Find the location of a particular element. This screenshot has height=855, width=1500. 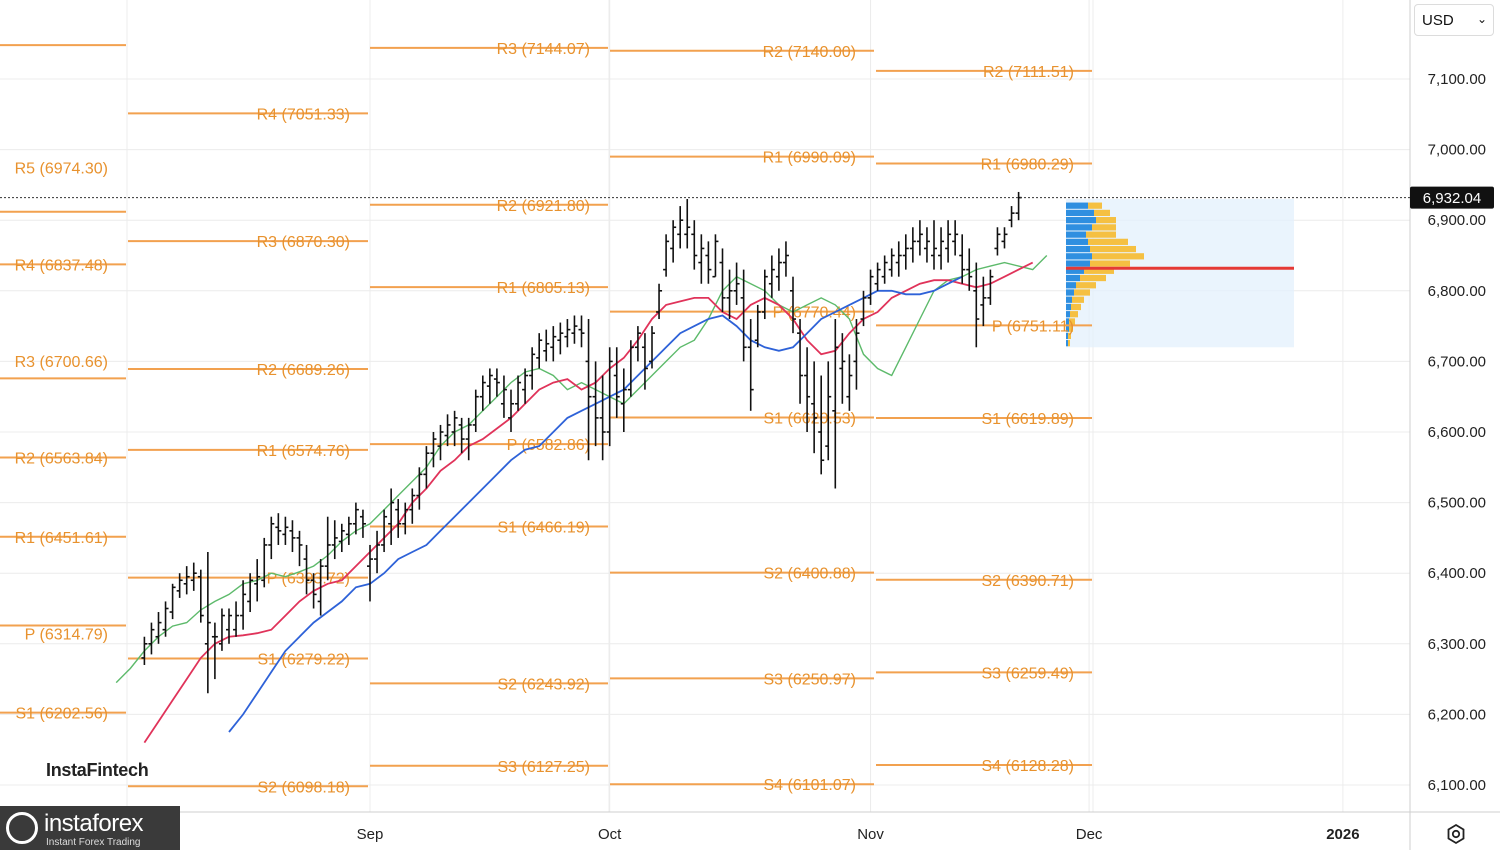

x-tick-label: 2026 is located at coordinates (1342, 834).